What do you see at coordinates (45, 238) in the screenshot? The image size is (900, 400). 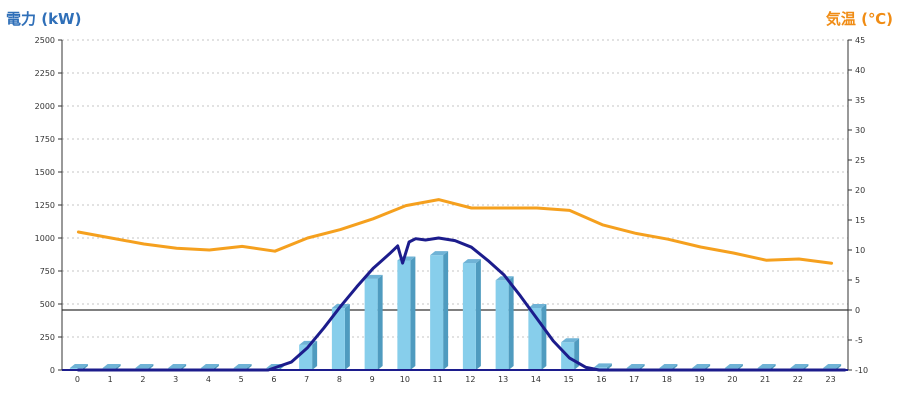 I see `left-tick-label: 1000` at bounding box center [45, 238].